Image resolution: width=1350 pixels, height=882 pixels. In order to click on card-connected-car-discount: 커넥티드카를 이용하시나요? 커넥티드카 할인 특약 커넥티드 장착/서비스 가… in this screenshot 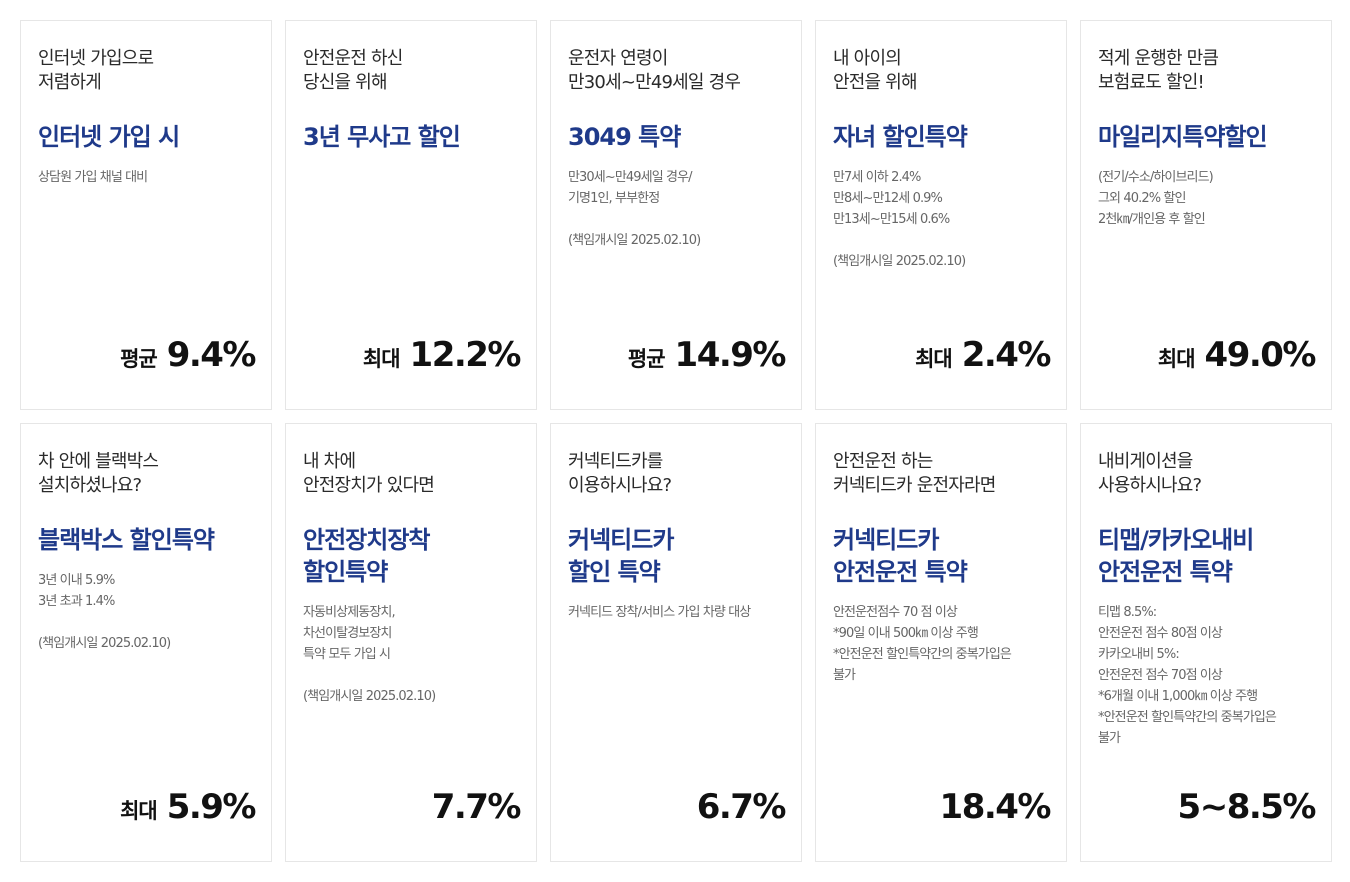, I will do `click(676, 642)`.